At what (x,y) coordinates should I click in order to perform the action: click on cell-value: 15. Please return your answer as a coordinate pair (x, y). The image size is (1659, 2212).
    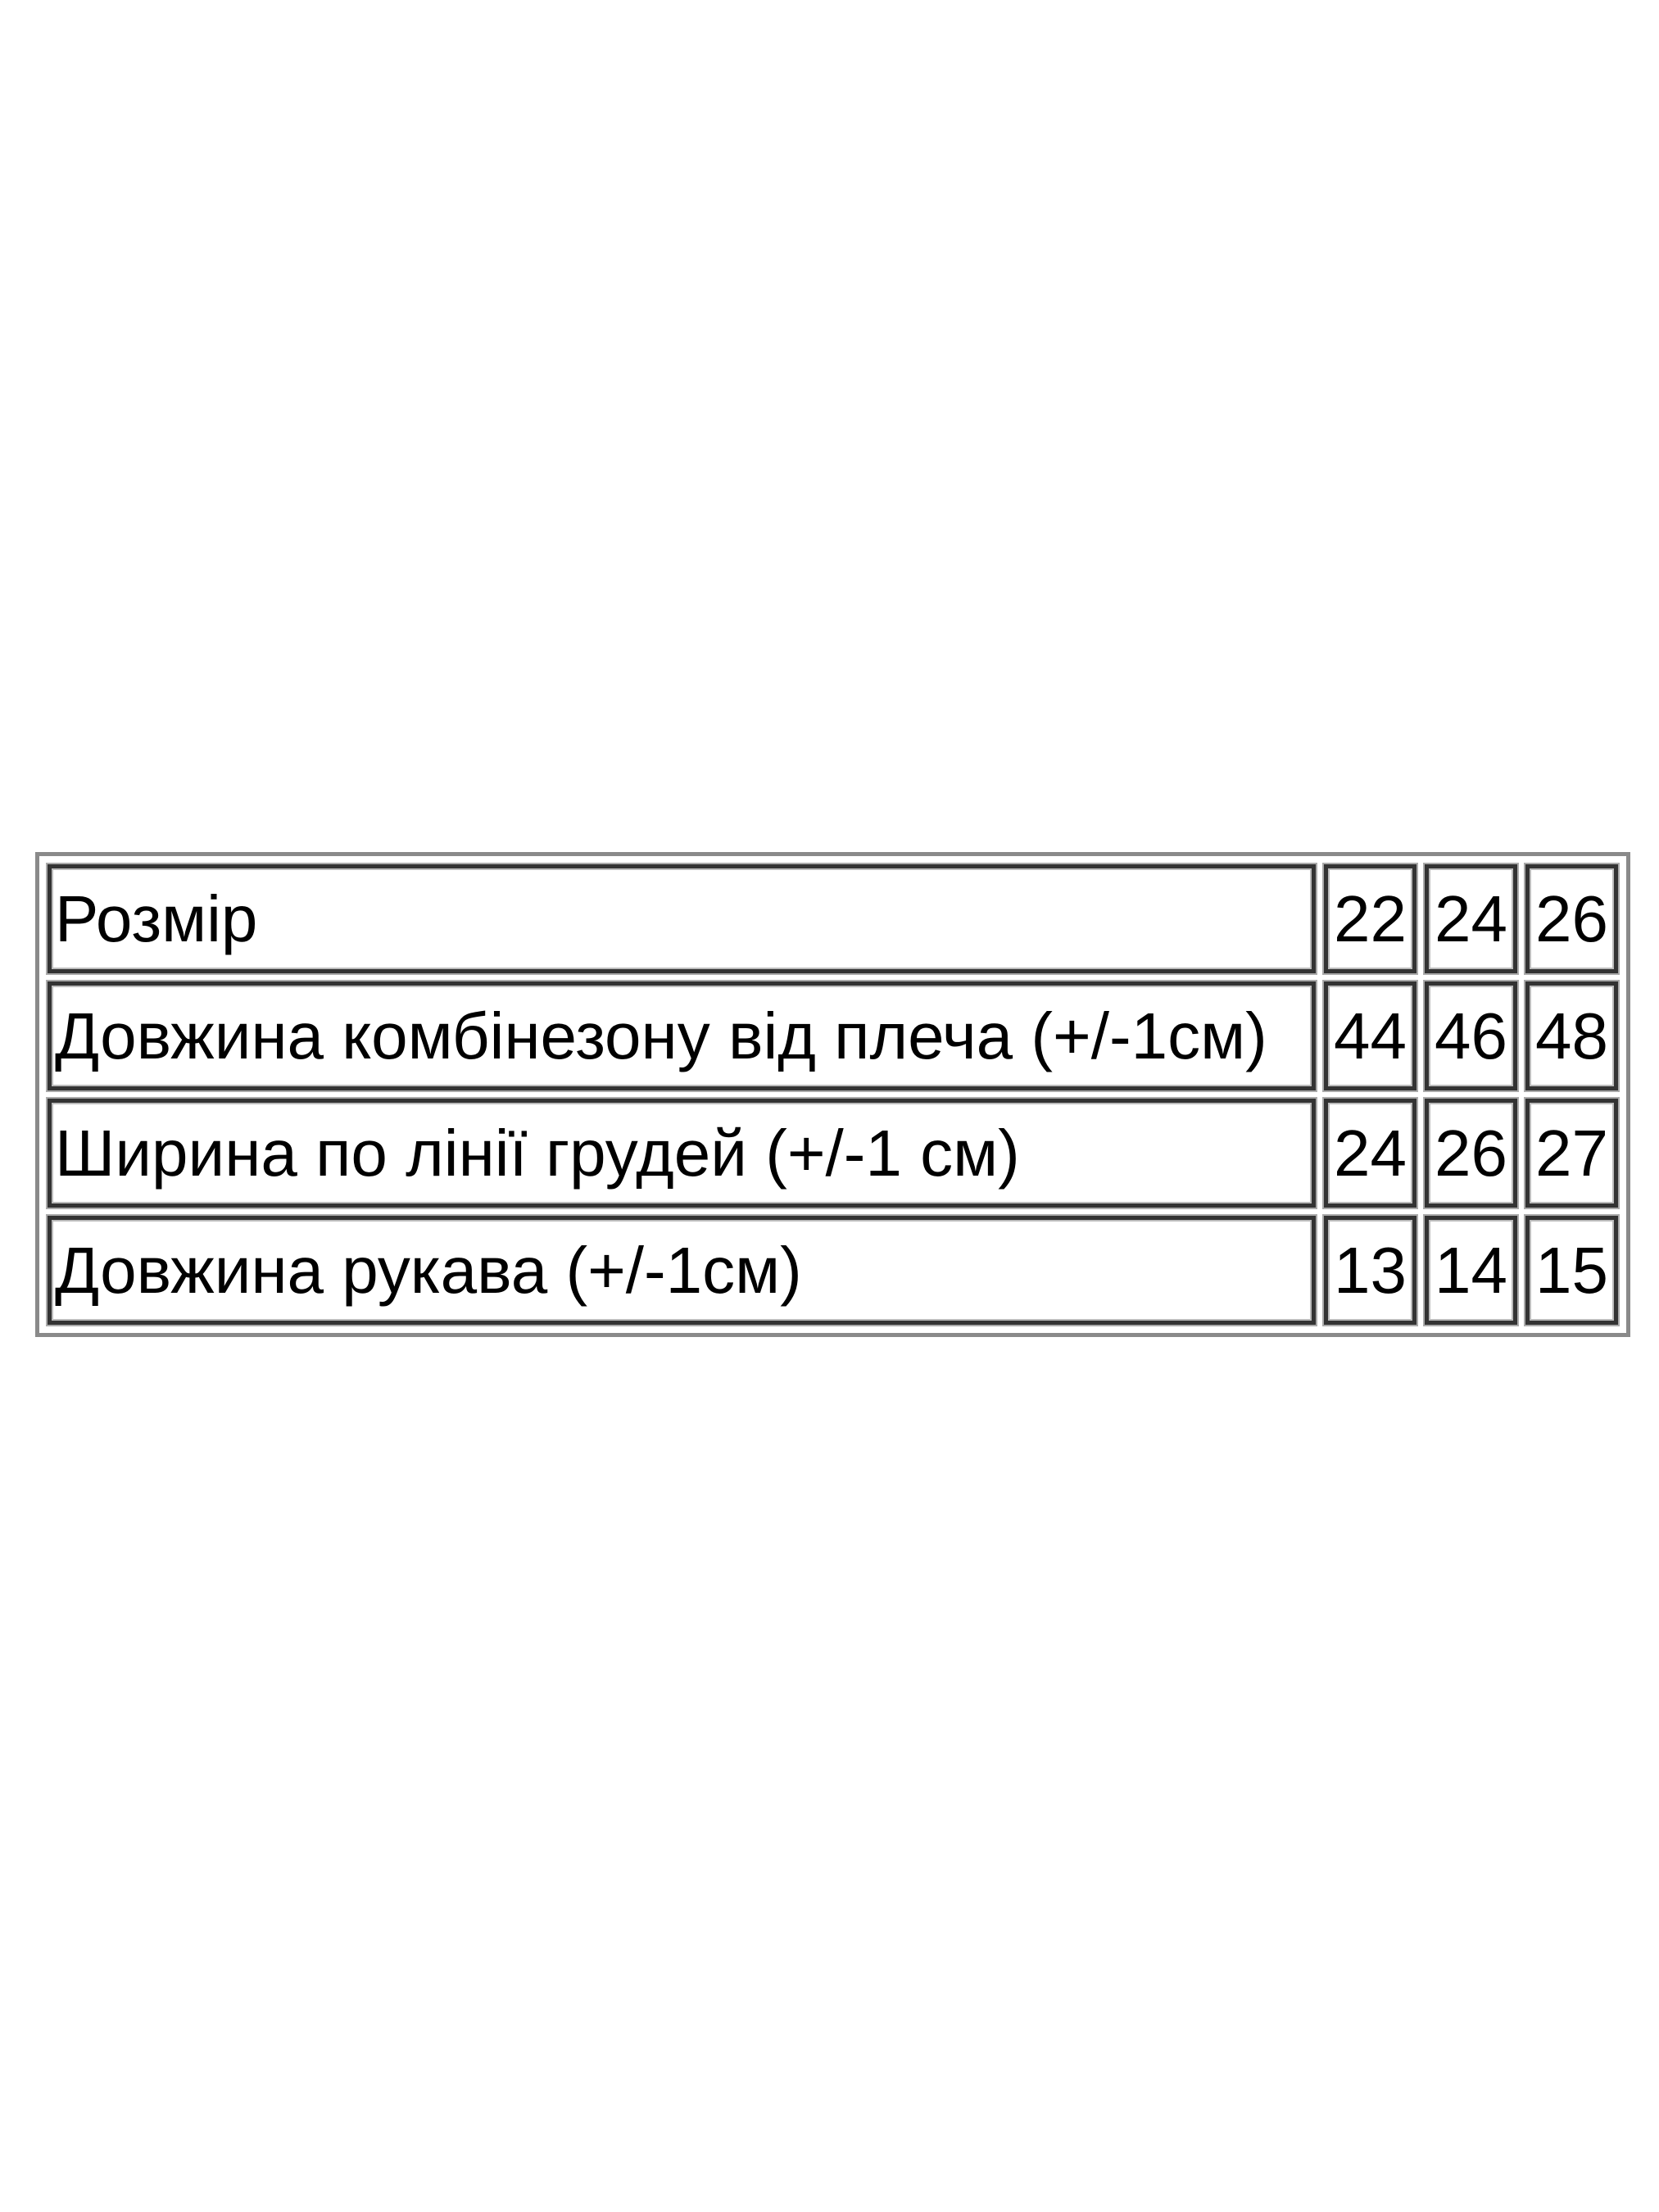
    Looking at the image, I should click on (1571, 1270).